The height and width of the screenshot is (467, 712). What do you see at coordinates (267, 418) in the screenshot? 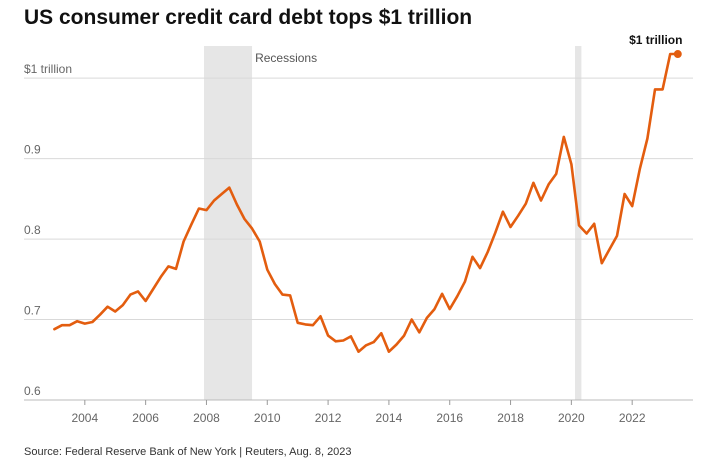
I see `x-tick-label: 2010` at bounding box center [267, 418].